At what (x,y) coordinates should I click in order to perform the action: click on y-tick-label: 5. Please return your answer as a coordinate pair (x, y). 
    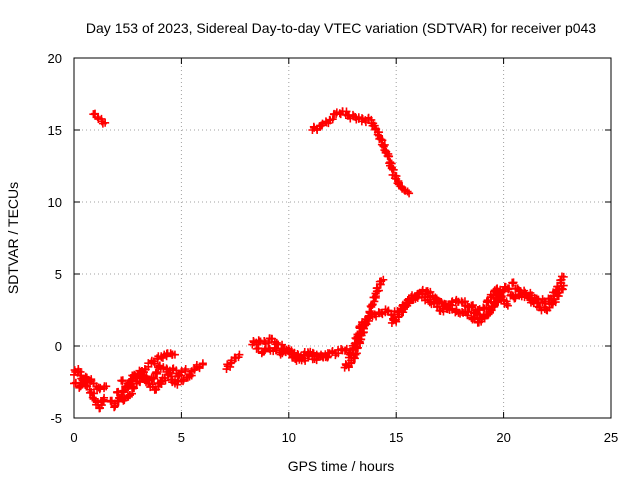
    Looking at the image, I should click on (58, 274).